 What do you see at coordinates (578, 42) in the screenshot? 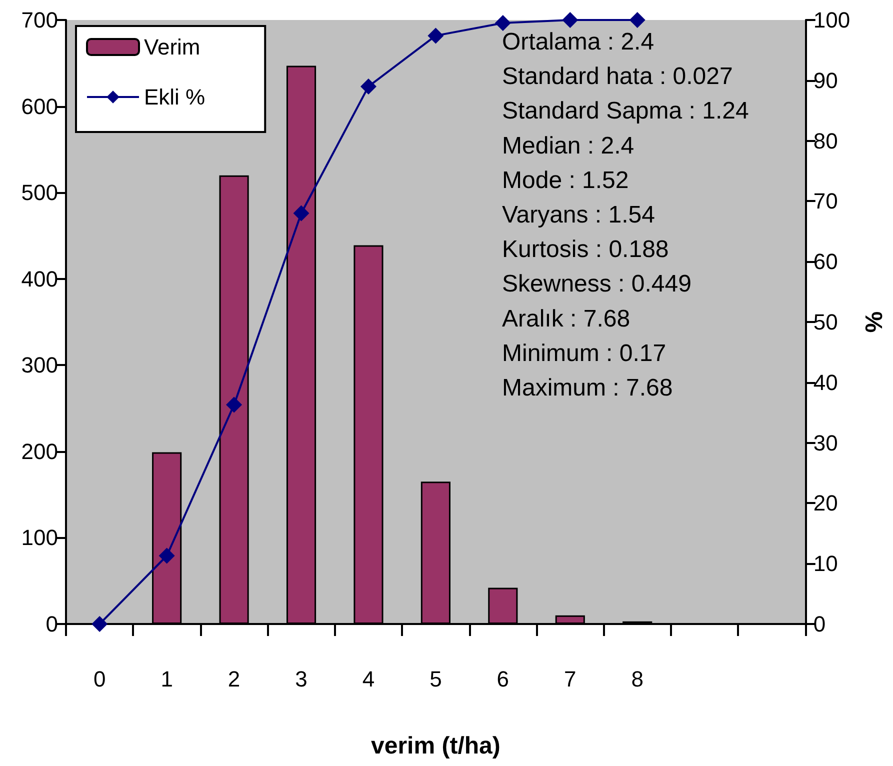
I see `annotation: Ortalama : 2.4` at bounding box center [578, 42].